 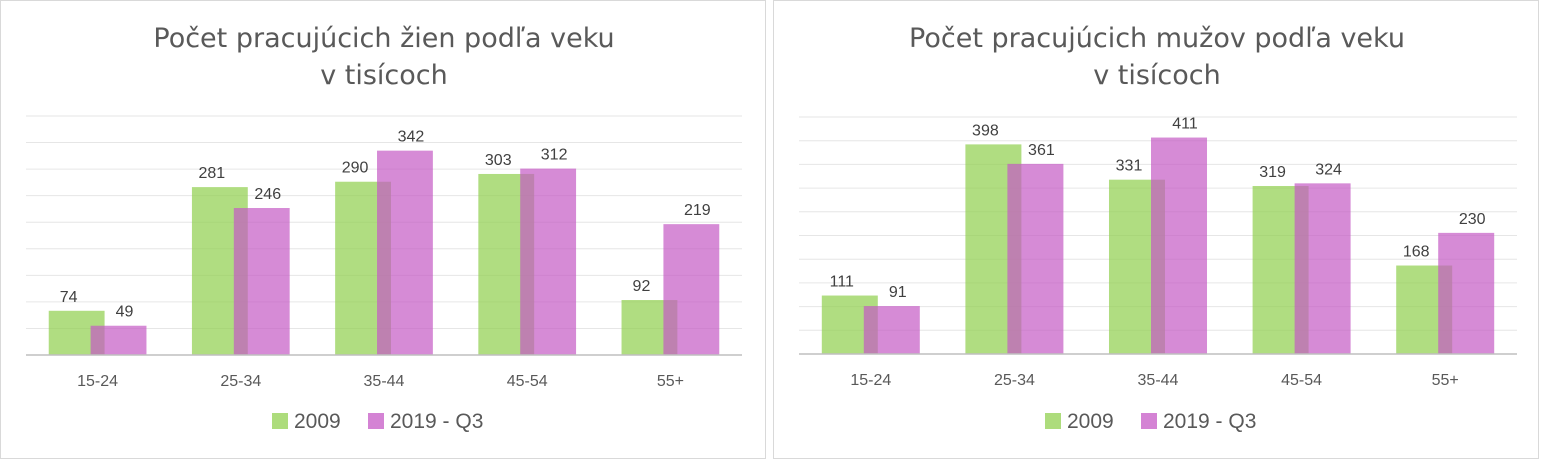 I want to click on data-label: 74, so click(x=69, y=297).